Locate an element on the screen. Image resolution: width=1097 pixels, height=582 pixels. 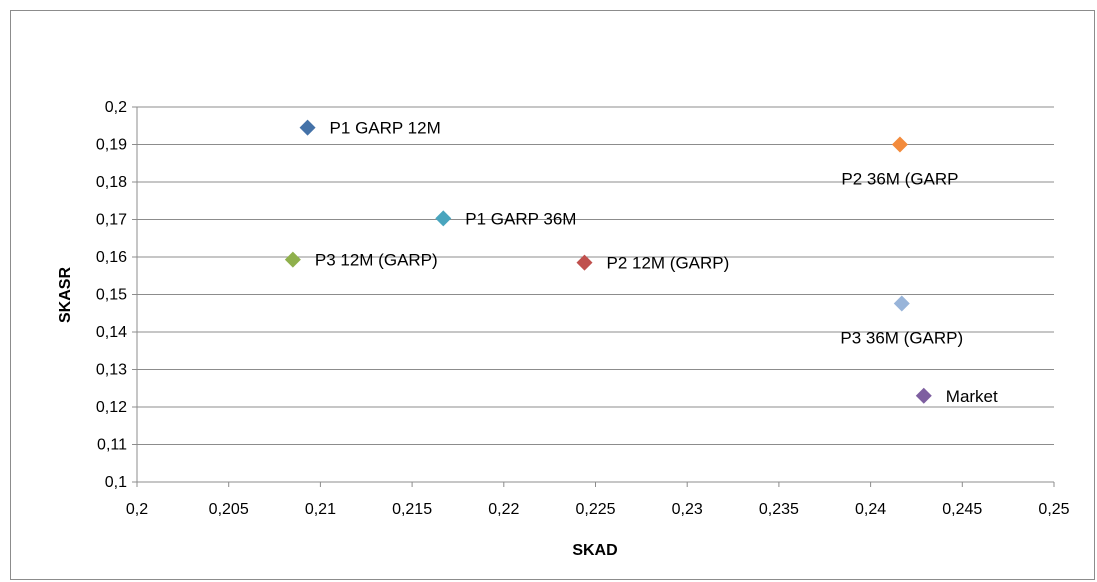
x-tick-label: 0,21 is located at coordinates (320, 509).